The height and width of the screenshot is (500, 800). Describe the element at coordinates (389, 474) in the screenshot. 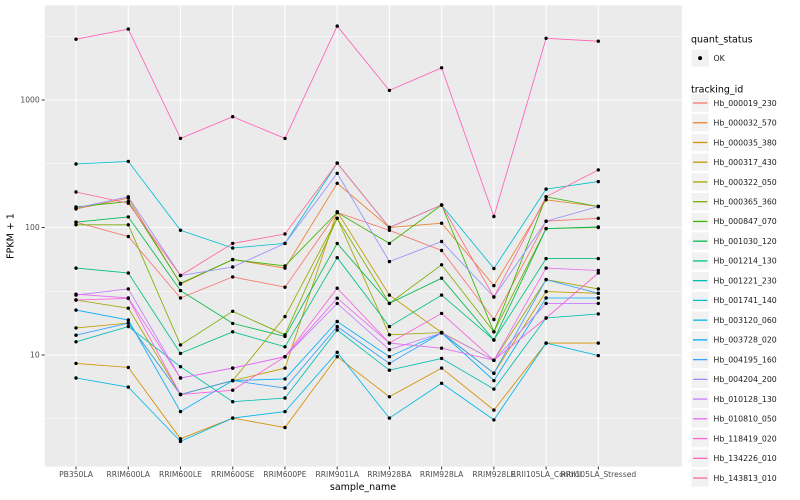

I see `x-tick-label: RRIM928BA` at that location.